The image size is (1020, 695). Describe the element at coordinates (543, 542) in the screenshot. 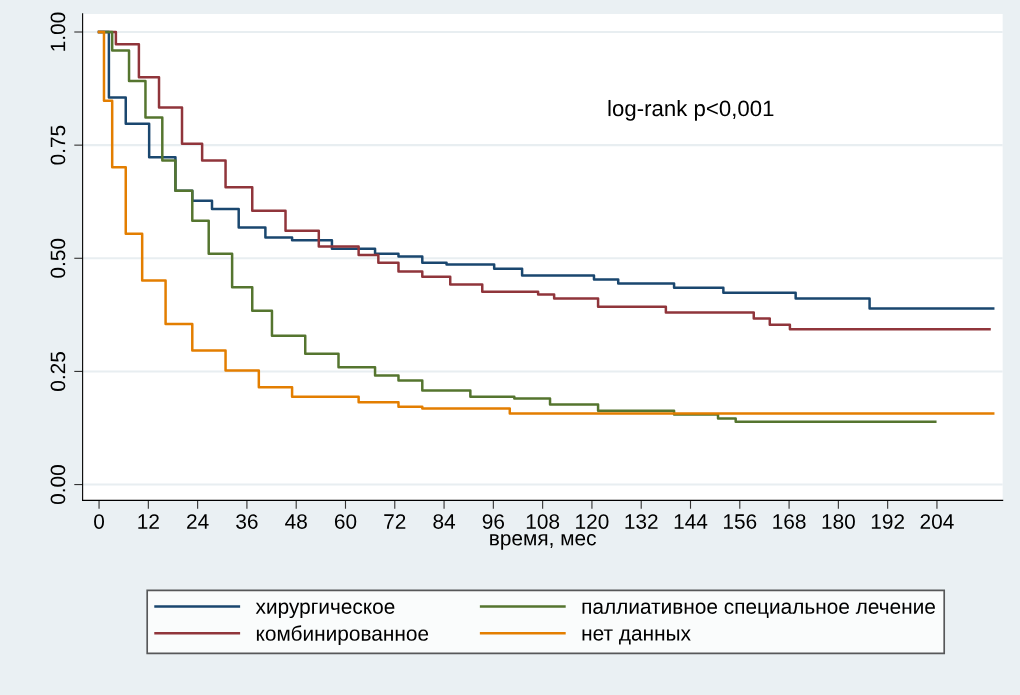

I see `x-axis-title: время, мес` at that location.